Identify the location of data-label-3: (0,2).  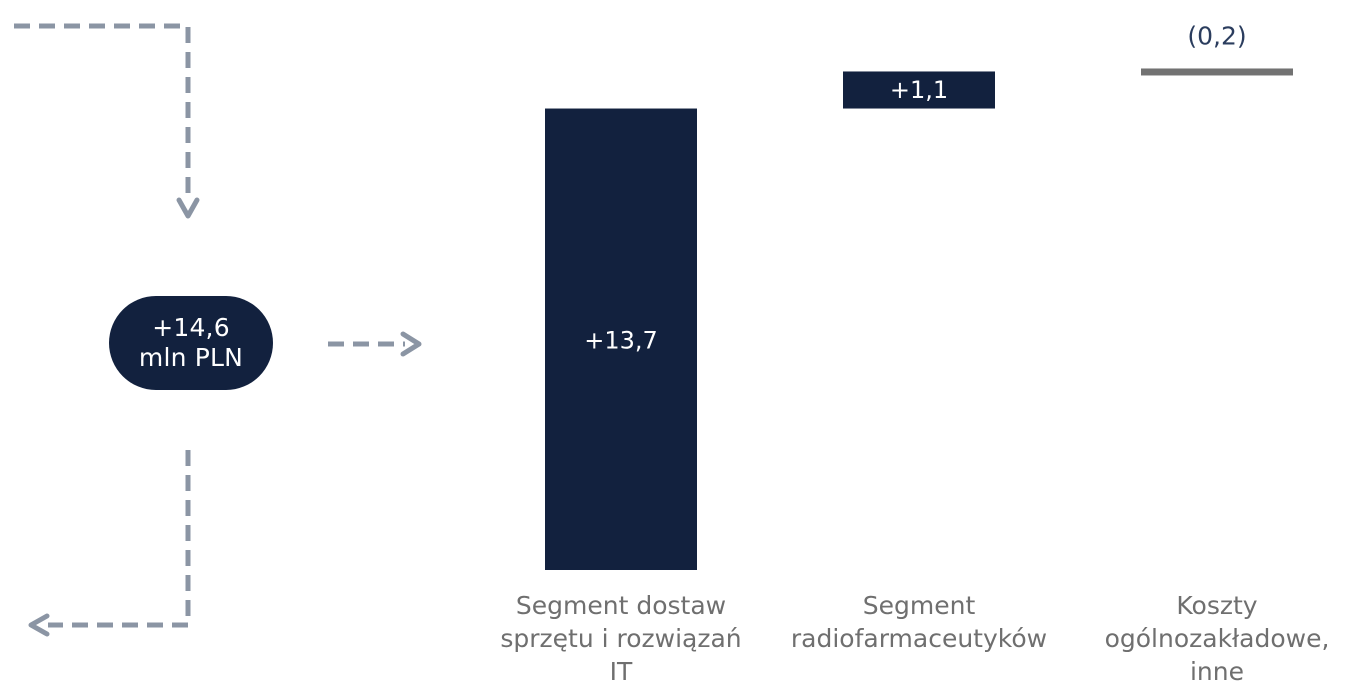
(1216, 35).